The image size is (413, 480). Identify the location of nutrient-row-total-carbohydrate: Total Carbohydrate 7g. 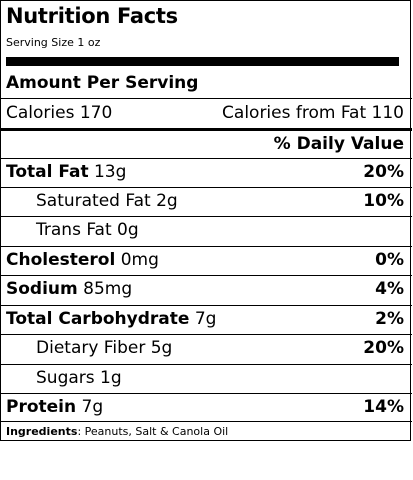
(111, 319).